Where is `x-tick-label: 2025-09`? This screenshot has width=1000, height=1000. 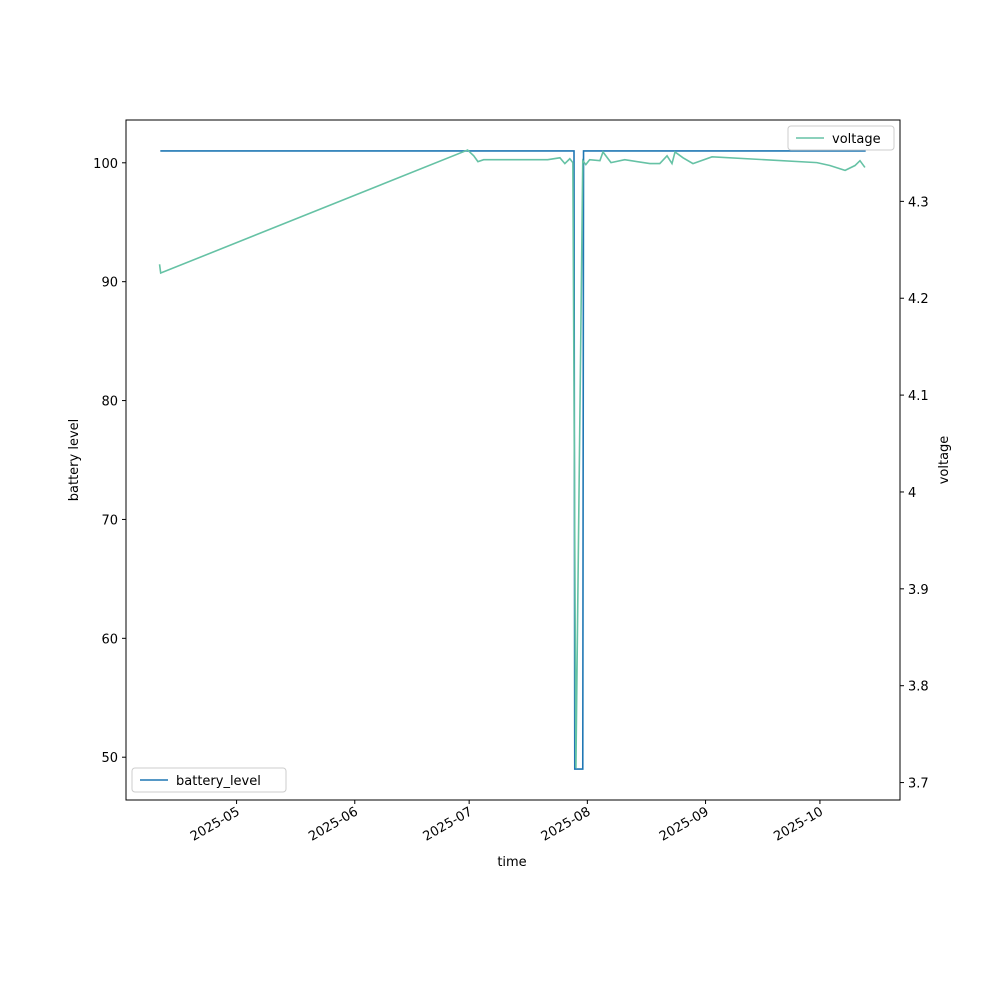 x-tick-label: 2025-09 is located at coordinates (684, 824).